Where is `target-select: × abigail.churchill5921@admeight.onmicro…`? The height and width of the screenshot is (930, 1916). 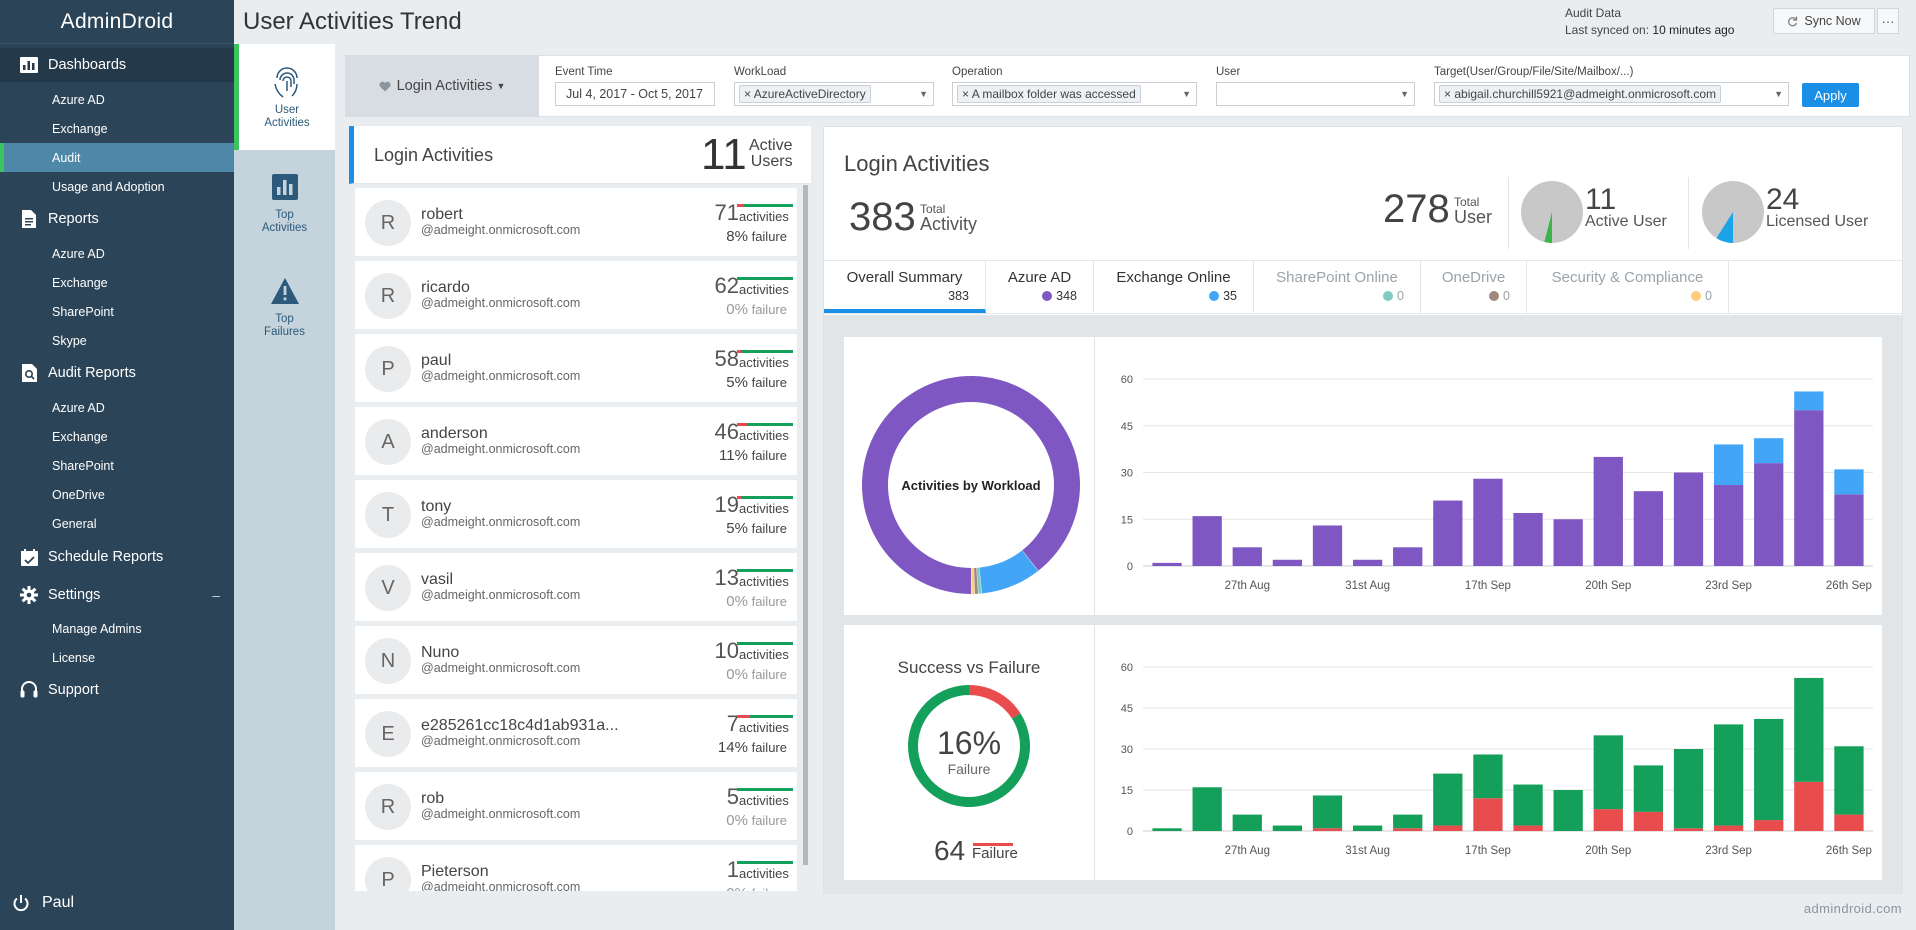 target-select: × abigail.churchill5921@admeight.onmicro… is located at coordinates (1611, 94).